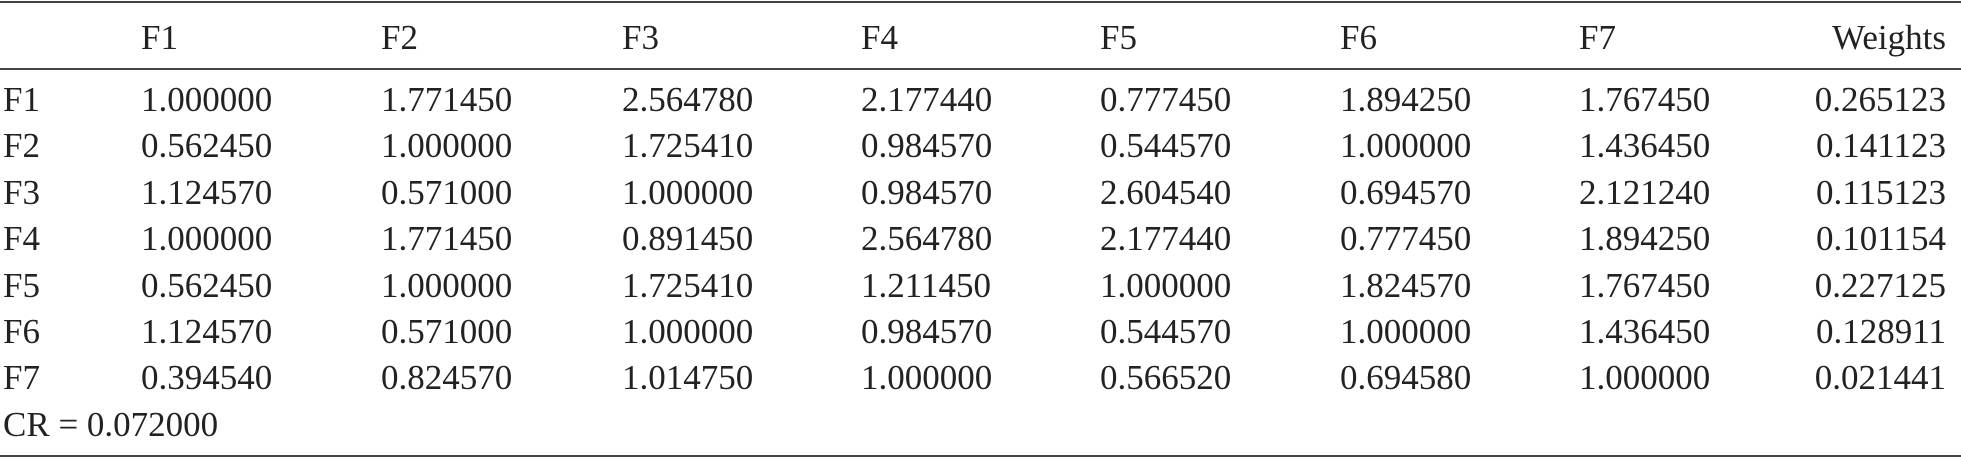 This screenshot has width=1961, height=458. Describe the element at coordinates (1406, 192) in the screenshot. I see `cell: 0.694570` at that location.